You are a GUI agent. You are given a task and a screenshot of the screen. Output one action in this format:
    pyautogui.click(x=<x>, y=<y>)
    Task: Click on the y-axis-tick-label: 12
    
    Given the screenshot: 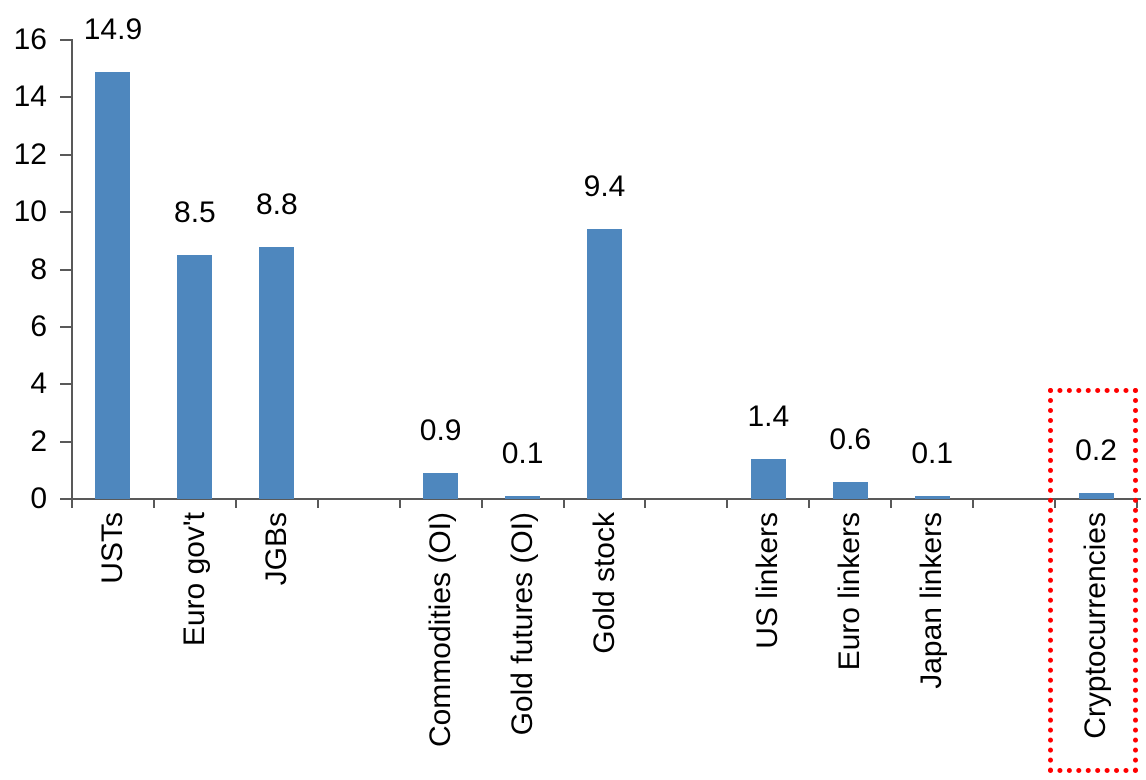 What is the action you would take?
    pyautogui.click(x=30, y=154)
    